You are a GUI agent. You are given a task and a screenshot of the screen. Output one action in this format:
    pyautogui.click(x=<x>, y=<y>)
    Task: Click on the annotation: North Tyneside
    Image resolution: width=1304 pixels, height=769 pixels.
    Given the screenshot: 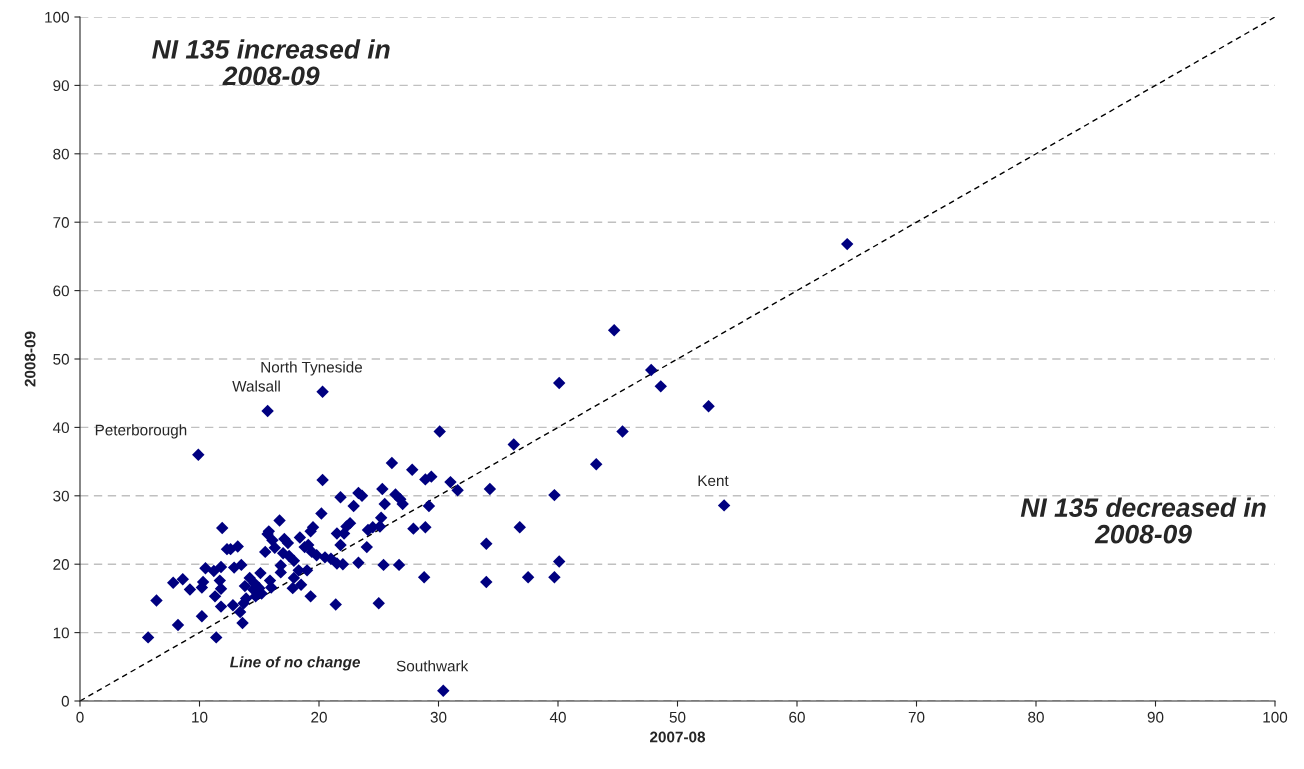 What is the action you would take?
    pyautogui.click(x=312, y=368)
    